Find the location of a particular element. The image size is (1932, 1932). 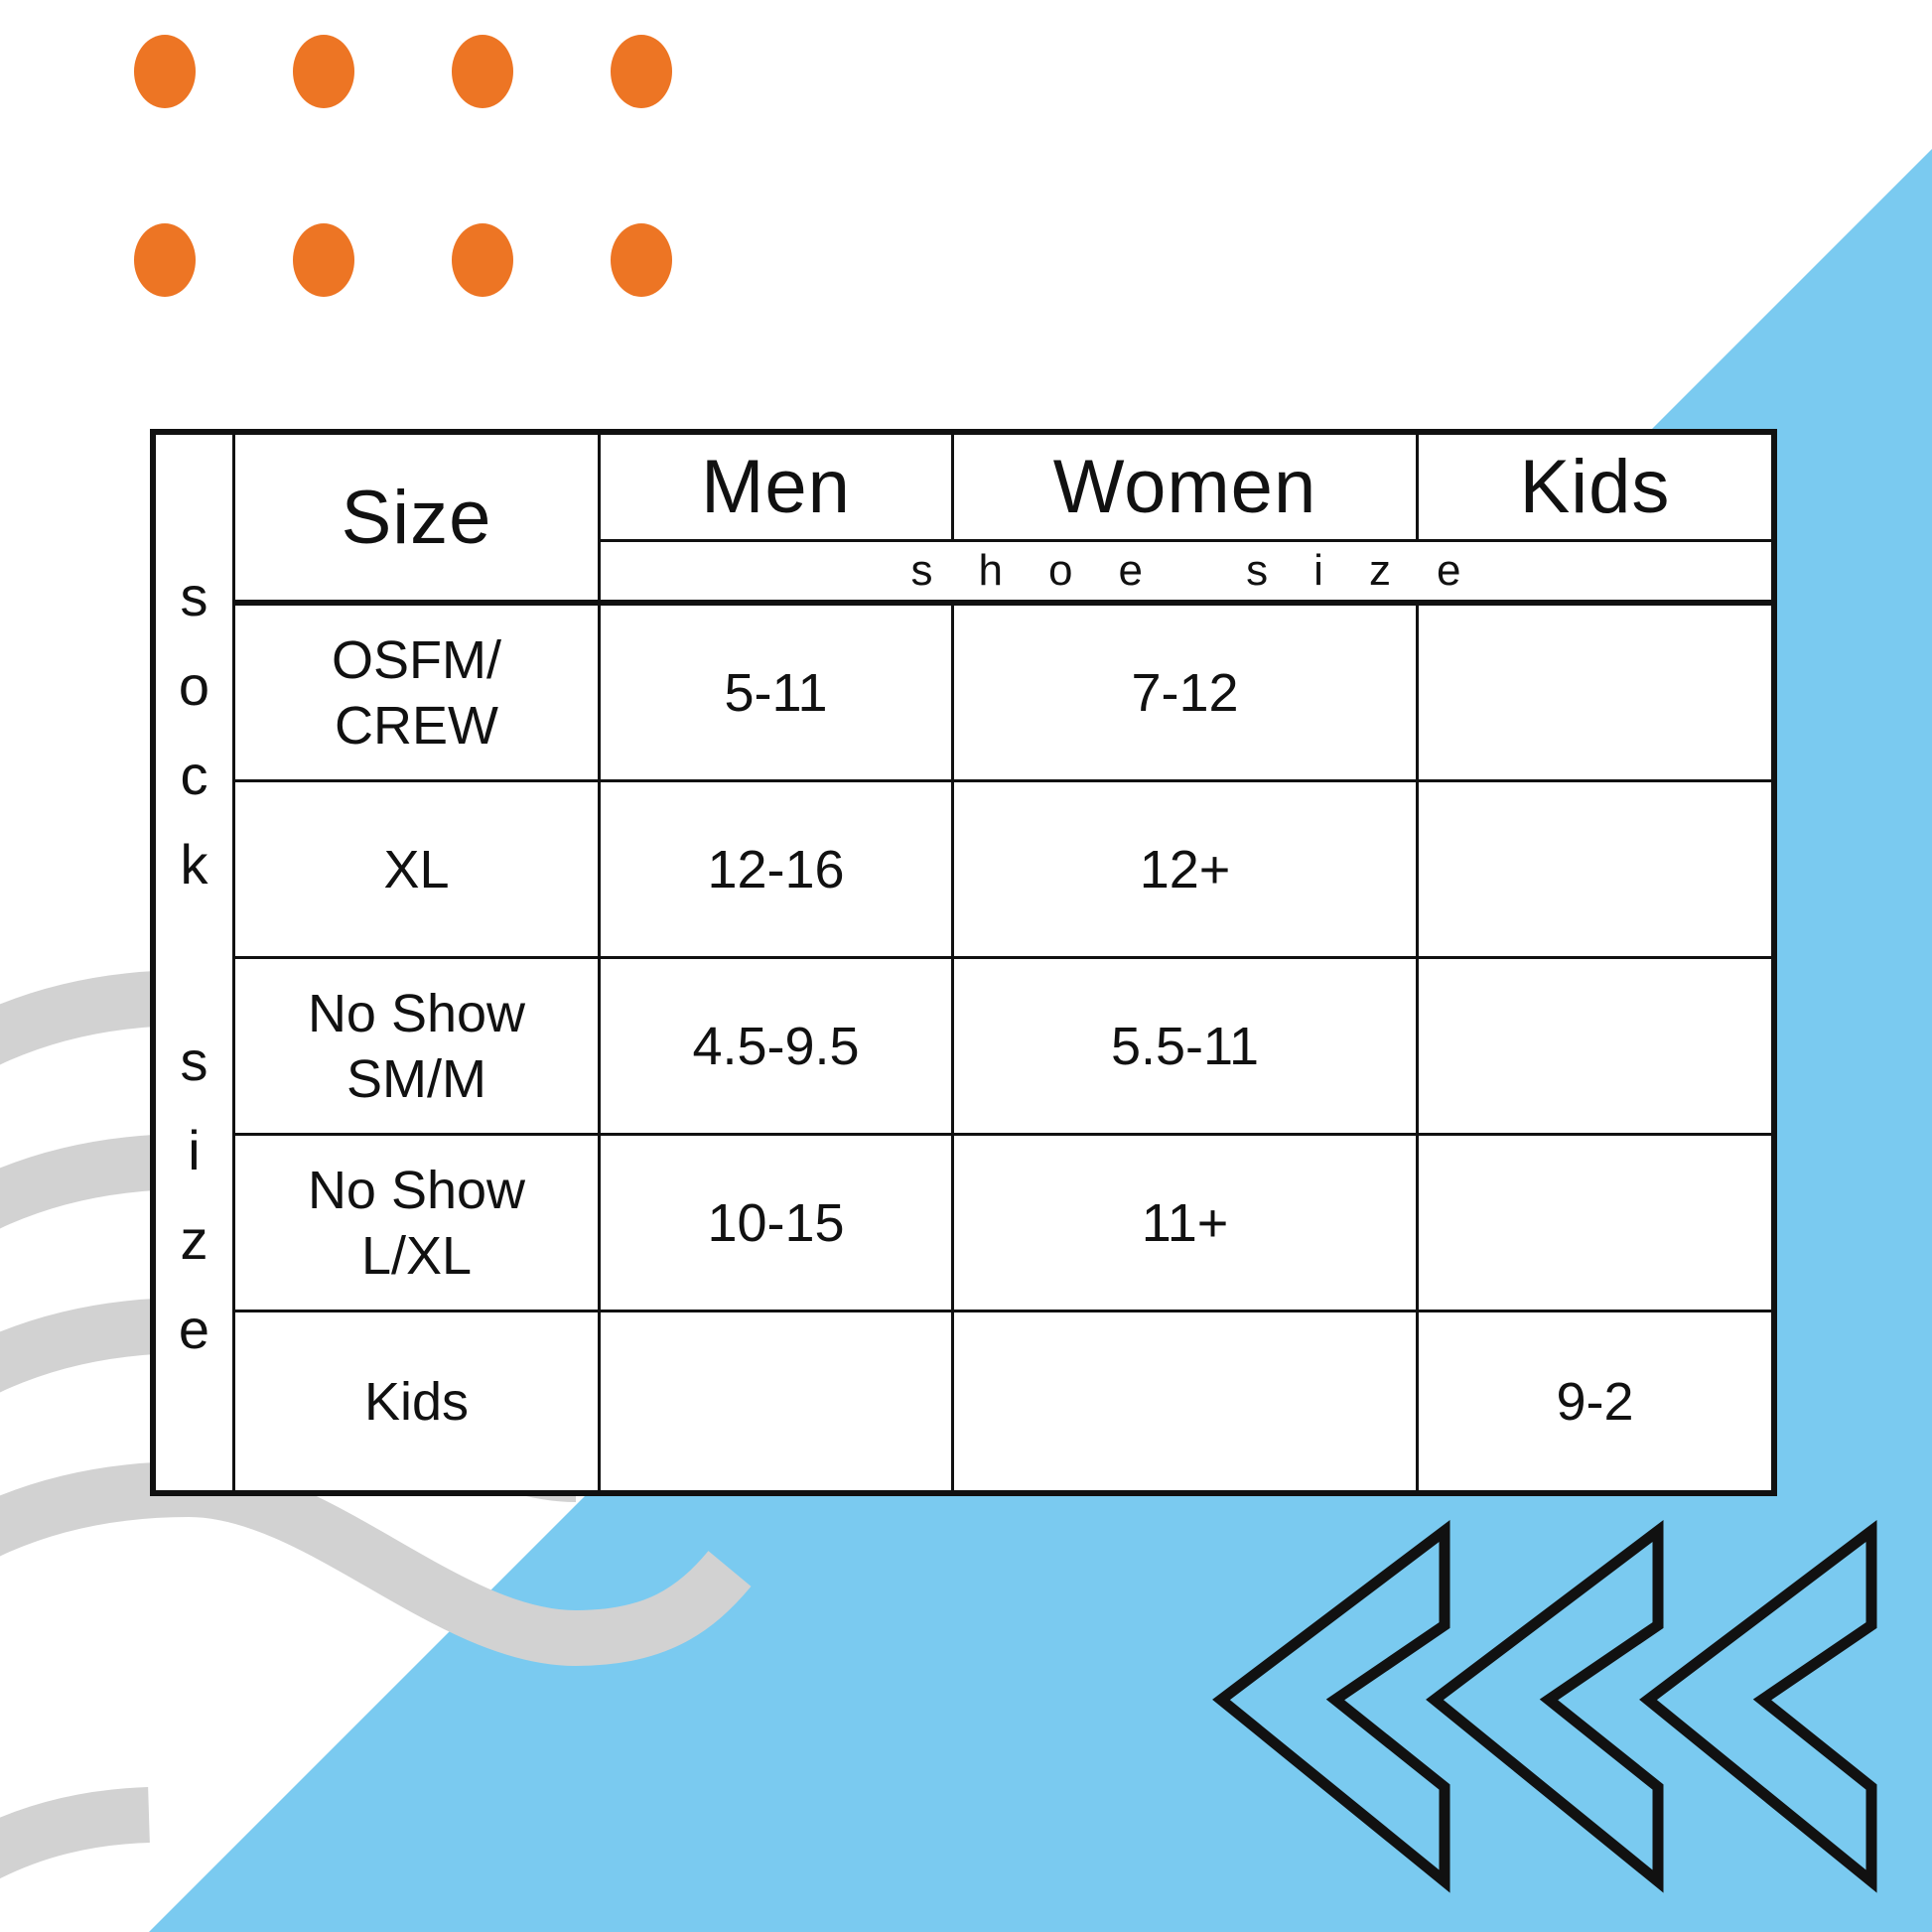

column-header-kids: Kids is located at coordinates (1595, 489).